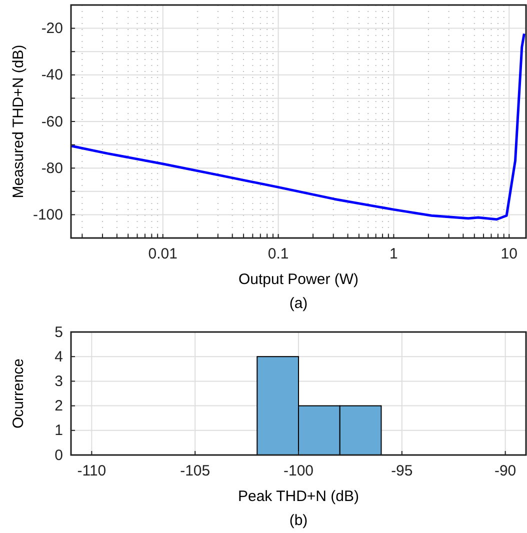 This screenshot has height=533, width=527. What do you see at coordinates (298, 471) in the screenshot?
I see `x-tick-label: -100` at bounding box center [298, 471].